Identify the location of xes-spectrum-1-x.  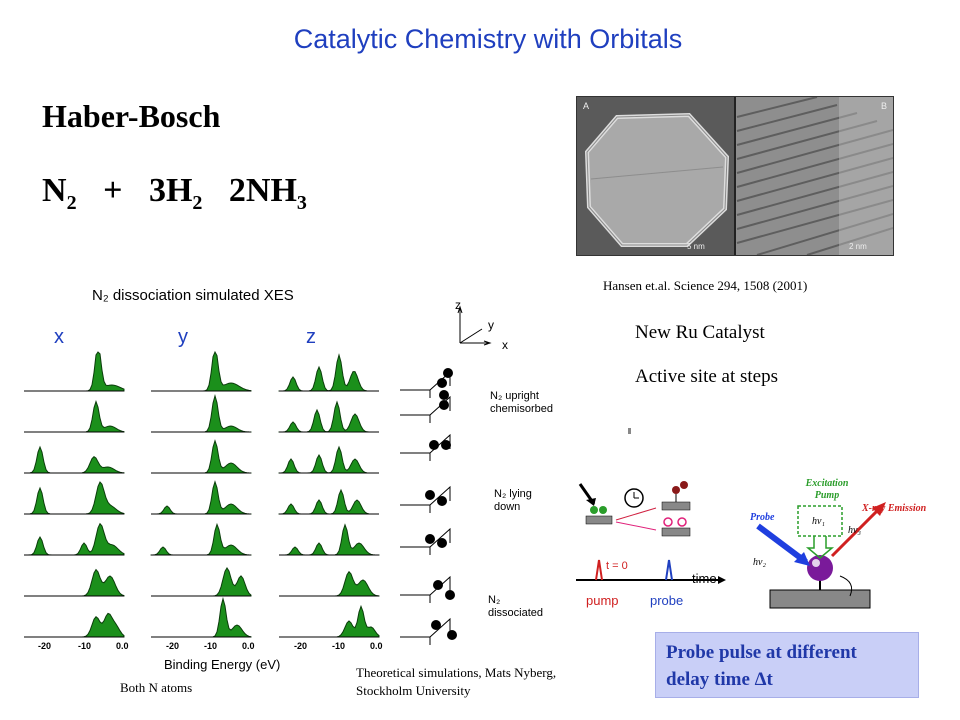
(74, 371).